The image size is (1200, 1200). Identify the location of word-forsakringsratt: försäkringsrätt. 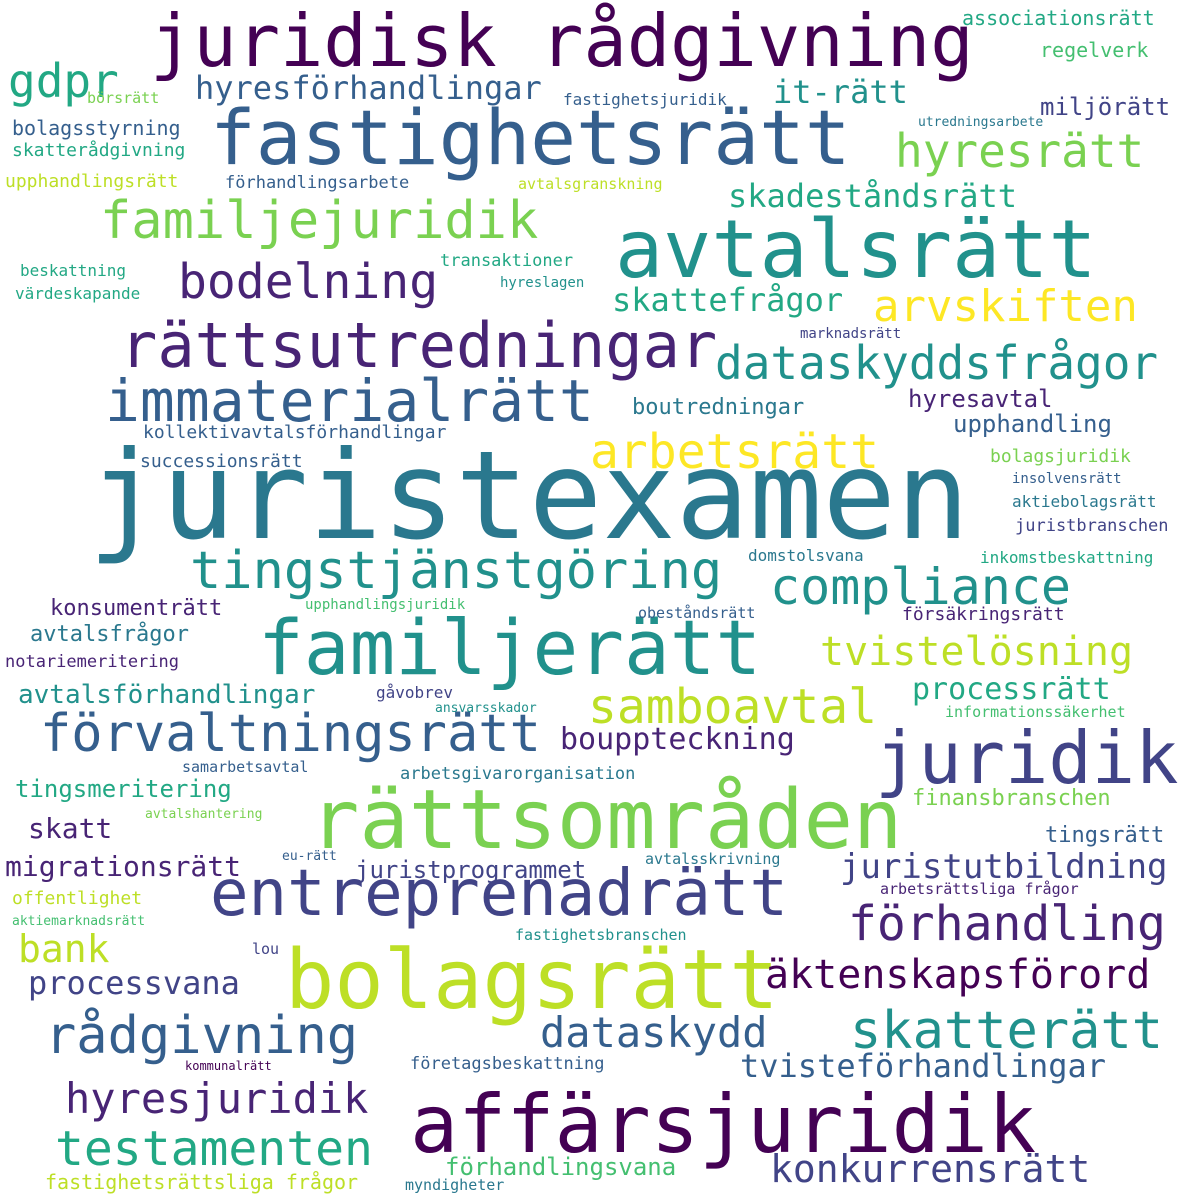
(983, 614).